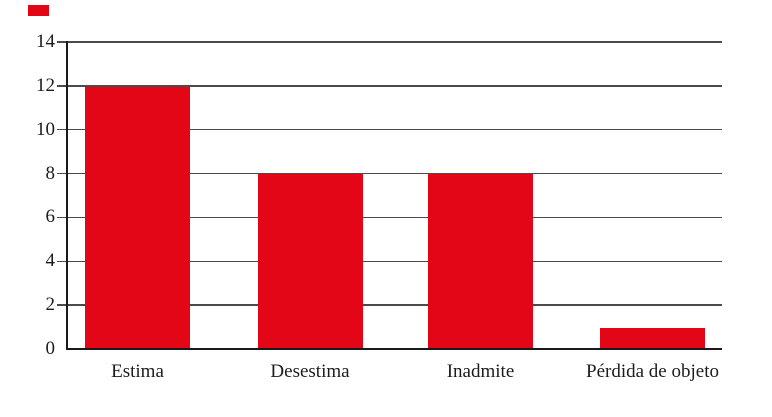  I want to click on y-axis-line, so click(67, 195).